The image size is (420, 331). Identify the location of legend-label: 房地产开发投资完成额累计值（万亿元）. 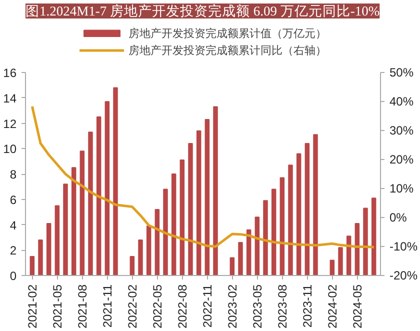
(227, 33).